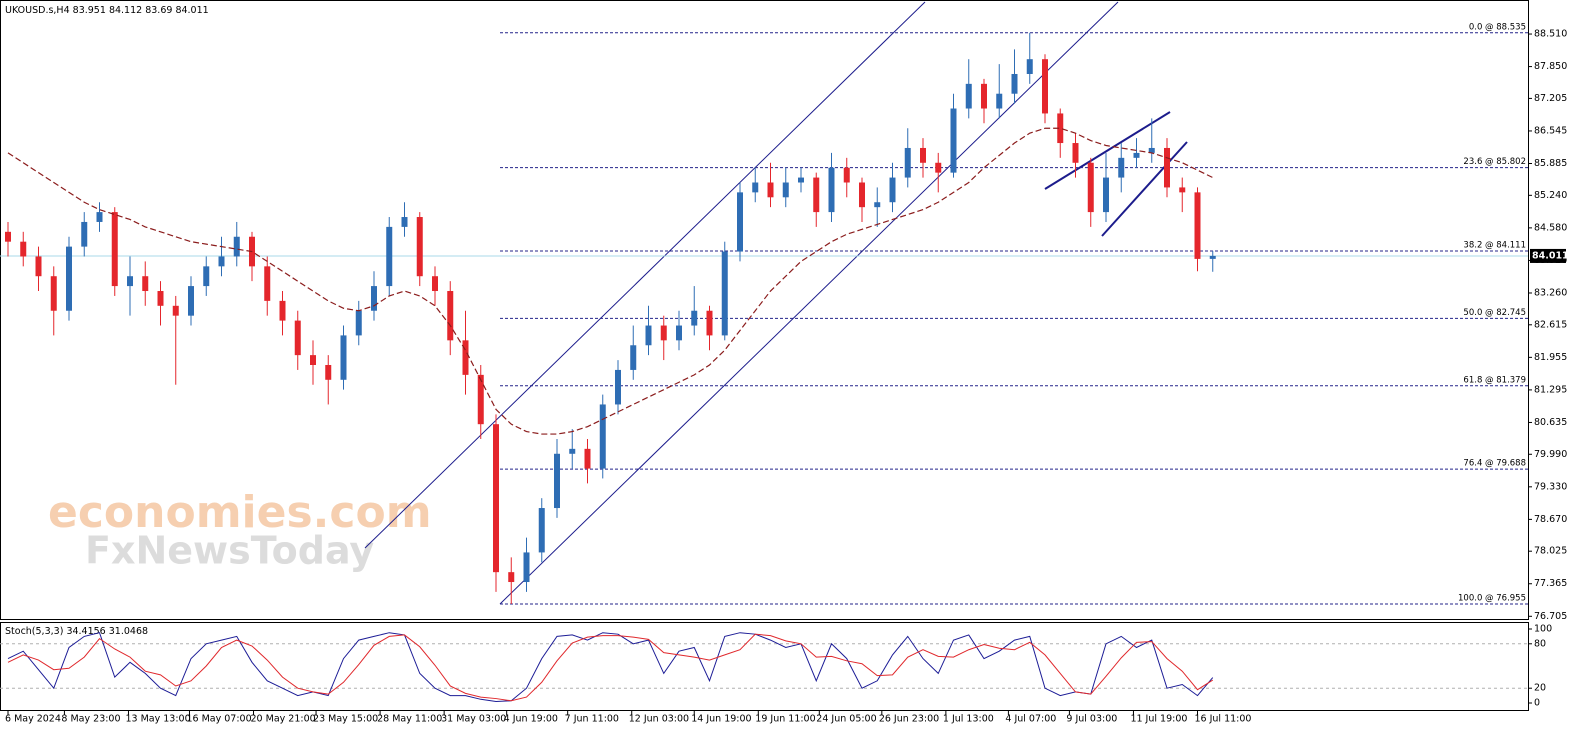  I want to click on y-tick-label: 84.580, so click(1550, 227).